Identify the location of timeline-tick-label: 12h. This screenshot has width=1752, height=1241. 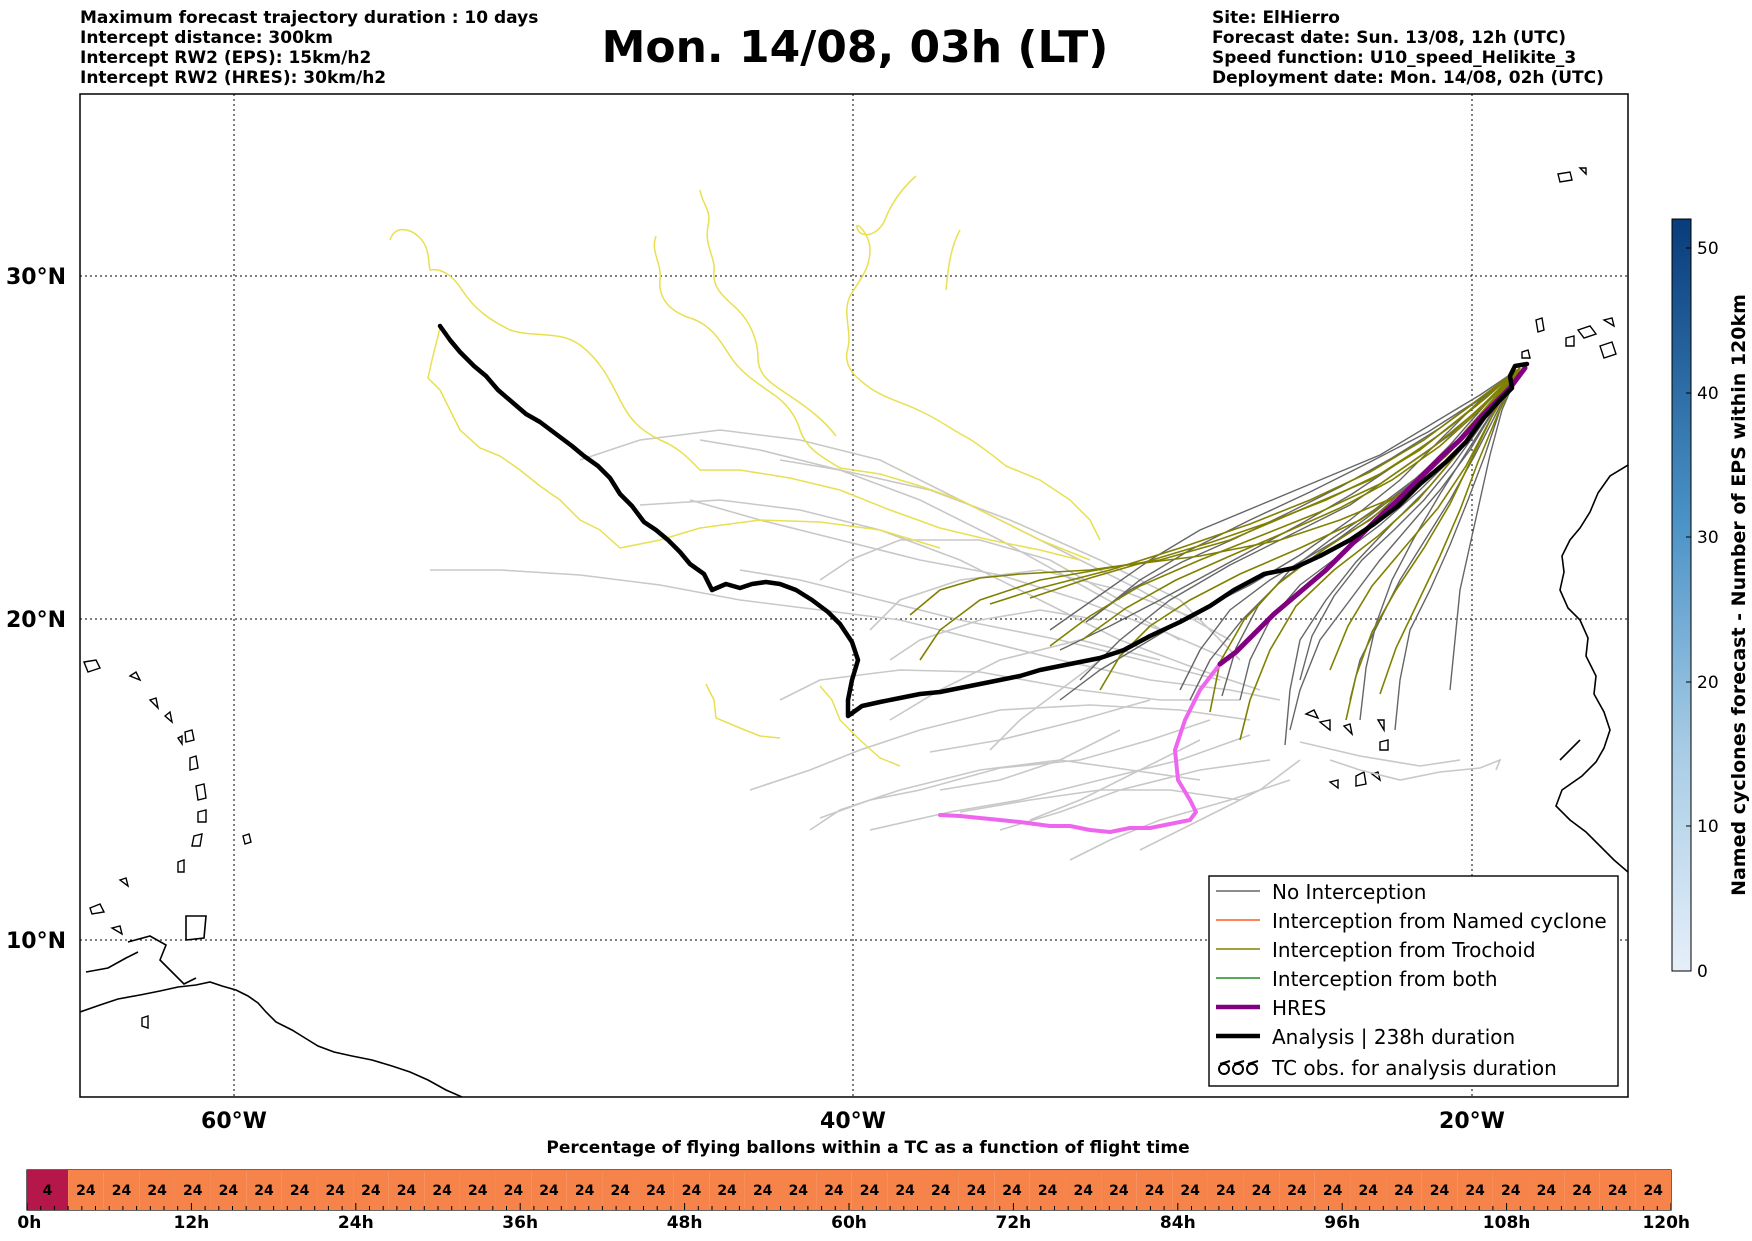
(191, 1223).